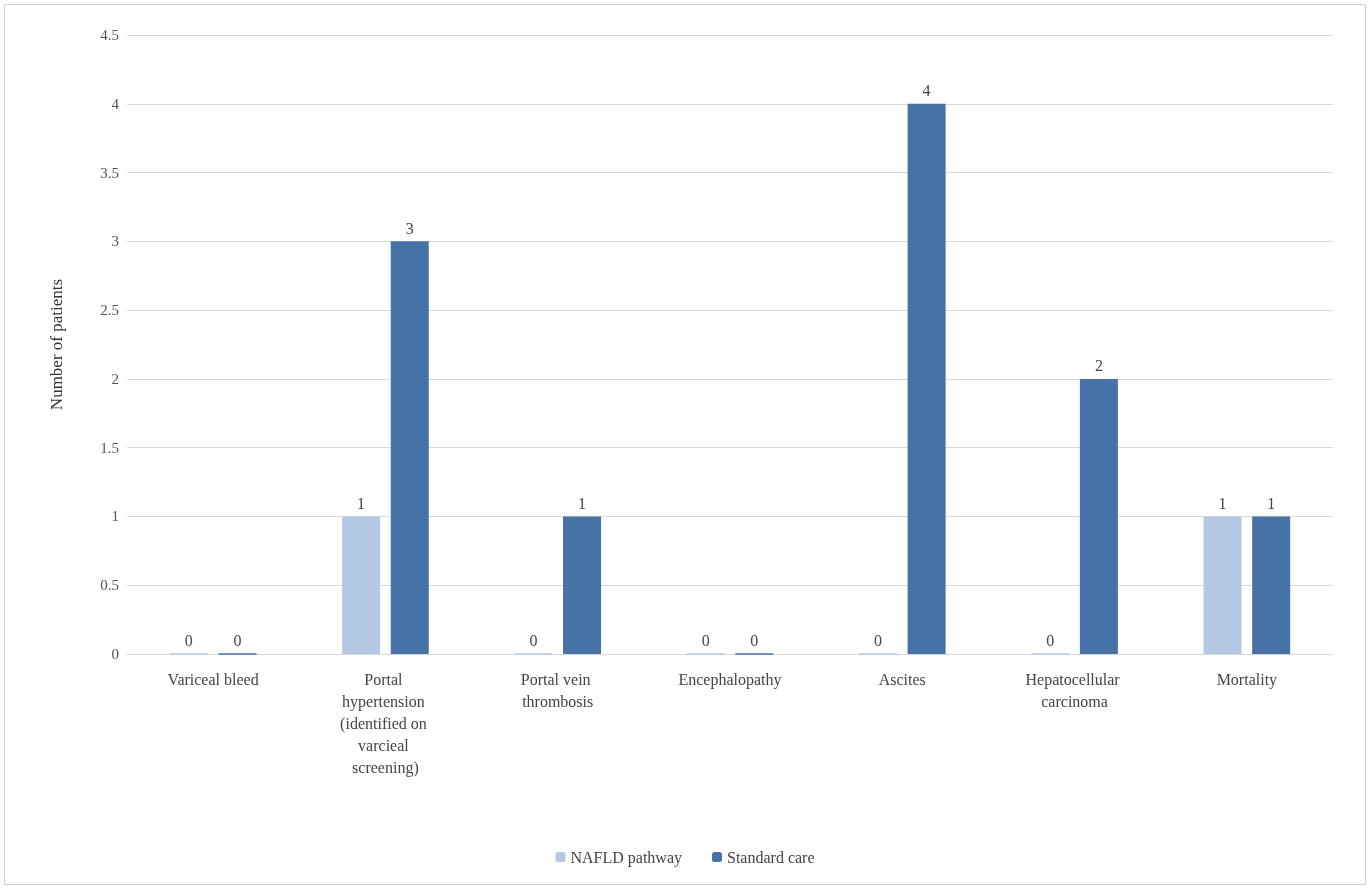 The image size is (1372, 891). Describe the element at coordinates (409, 228) in the screenshot. I see `data-label: 3` at that location.